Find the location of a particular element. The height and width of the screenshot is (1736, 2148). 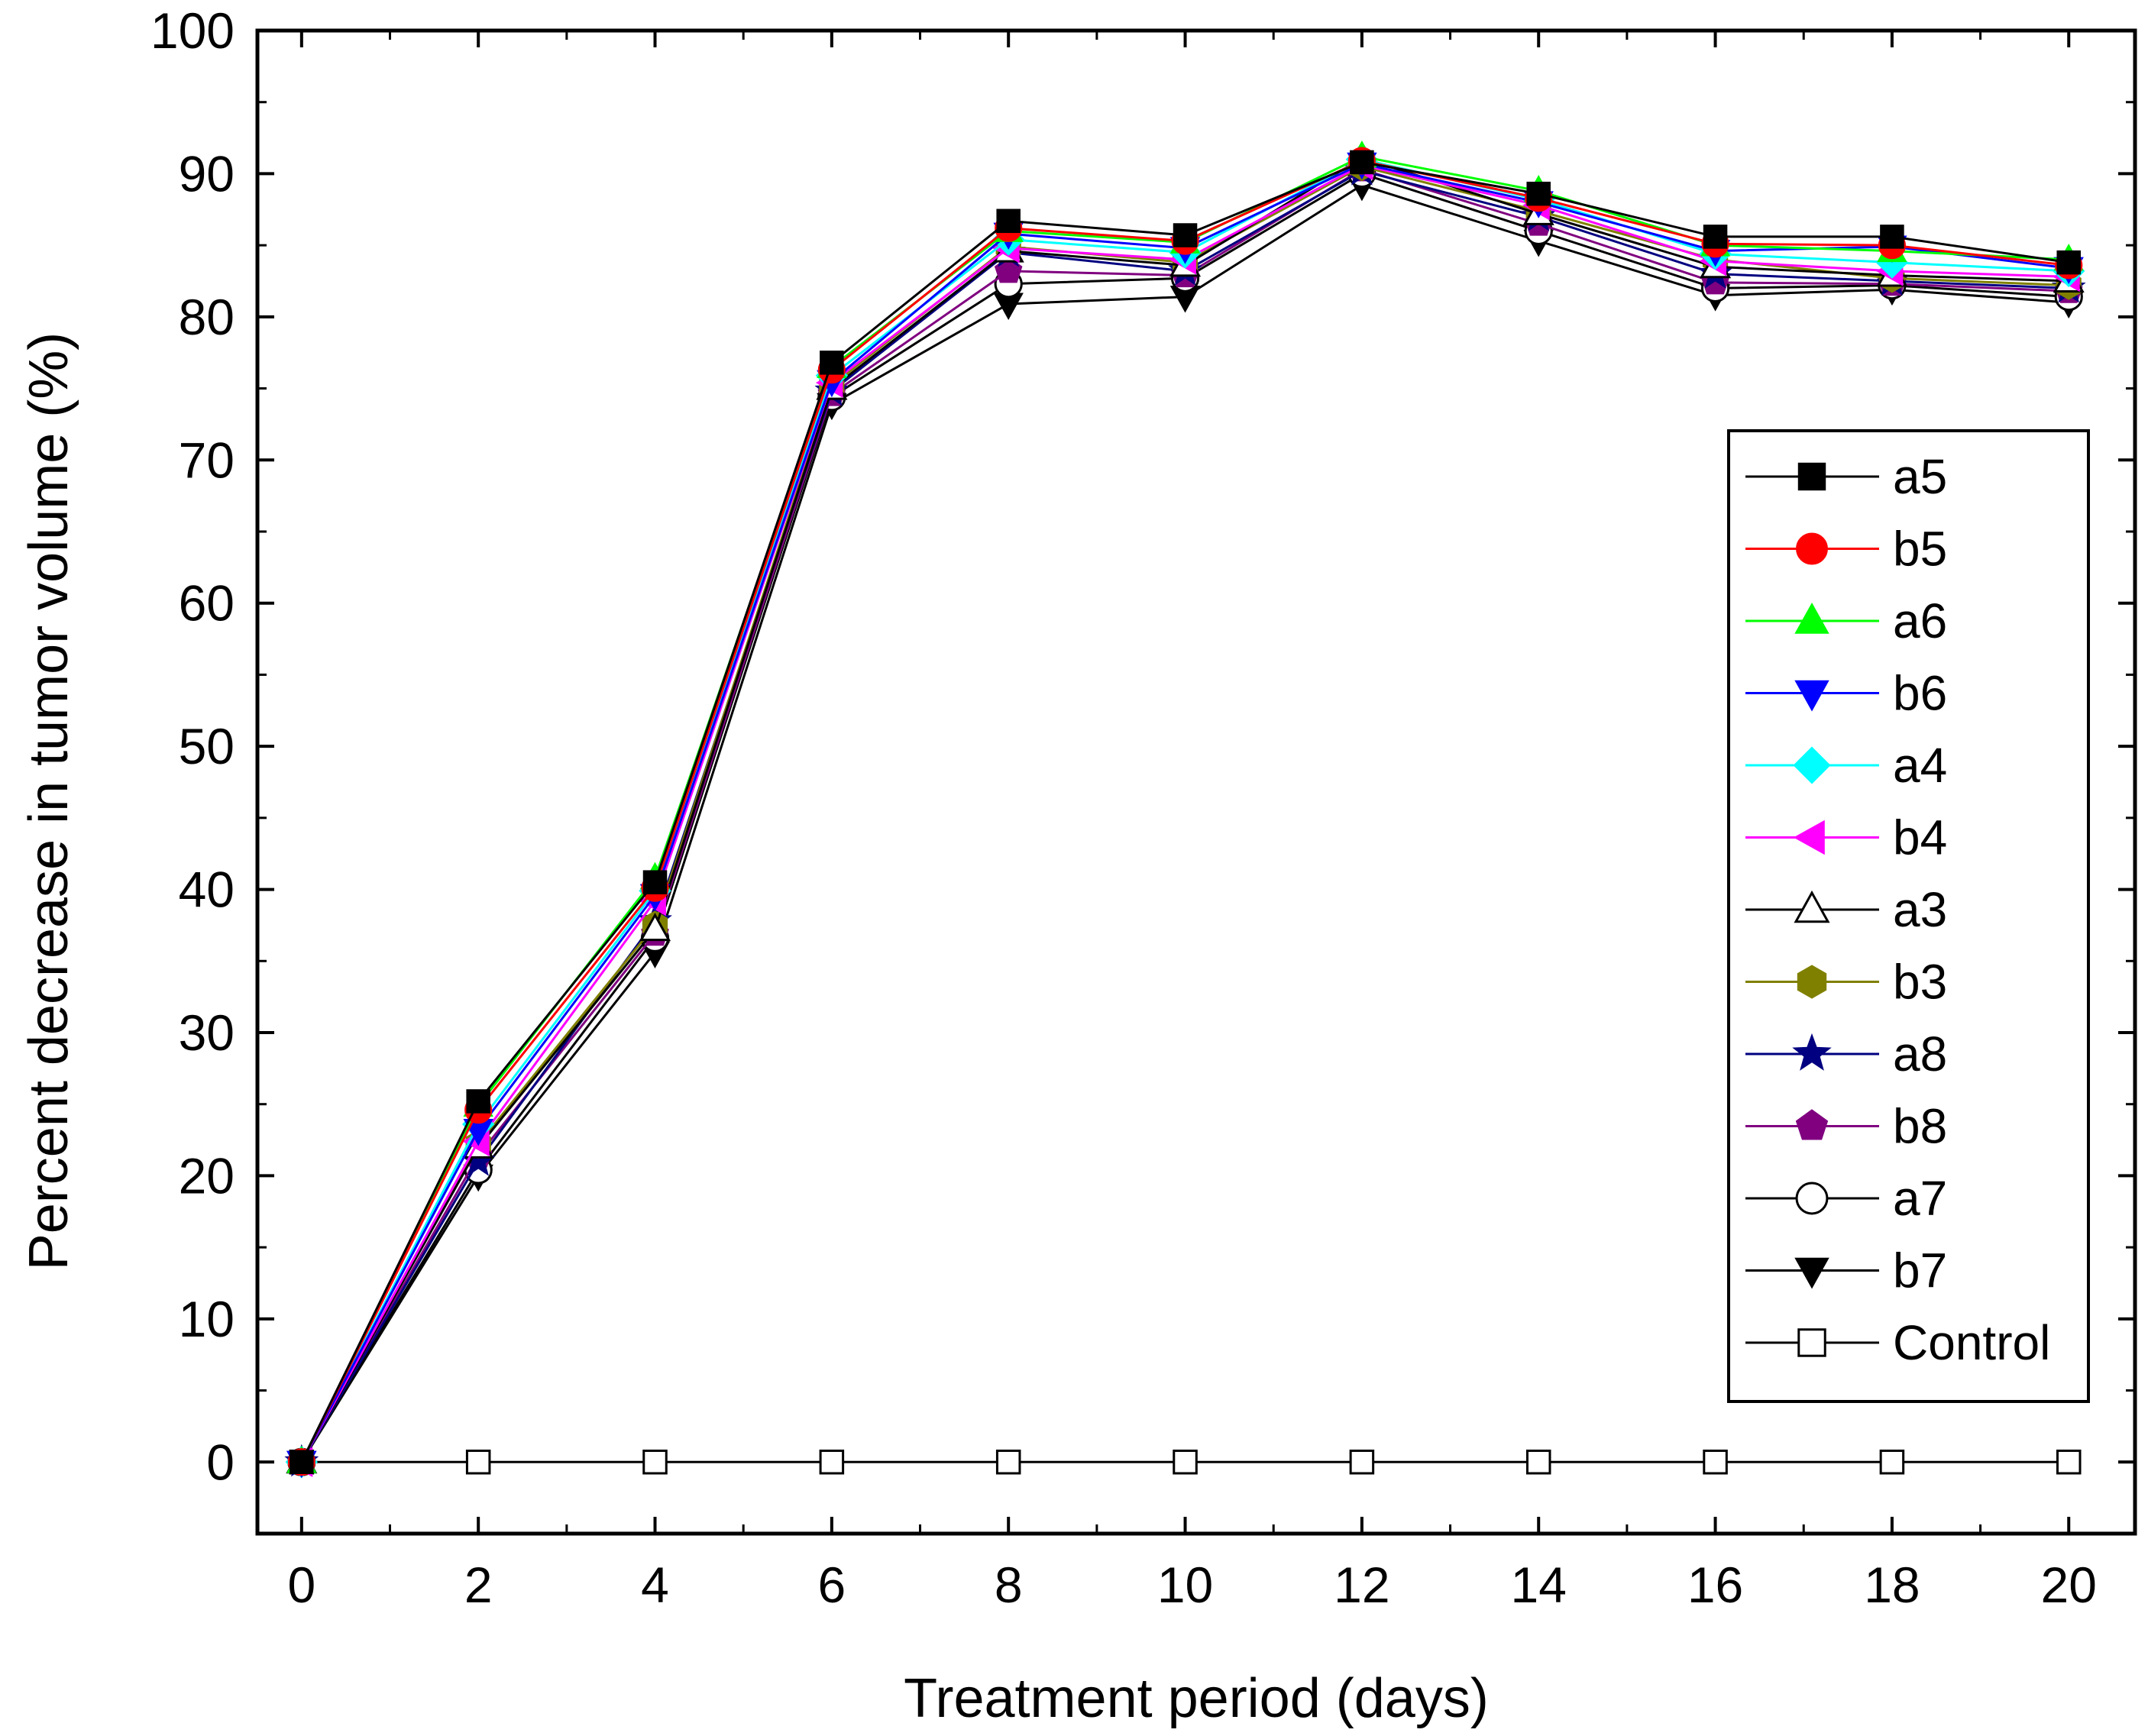

x-axis-title: Treatment period (days) is located at coordinates (1196, 1699).